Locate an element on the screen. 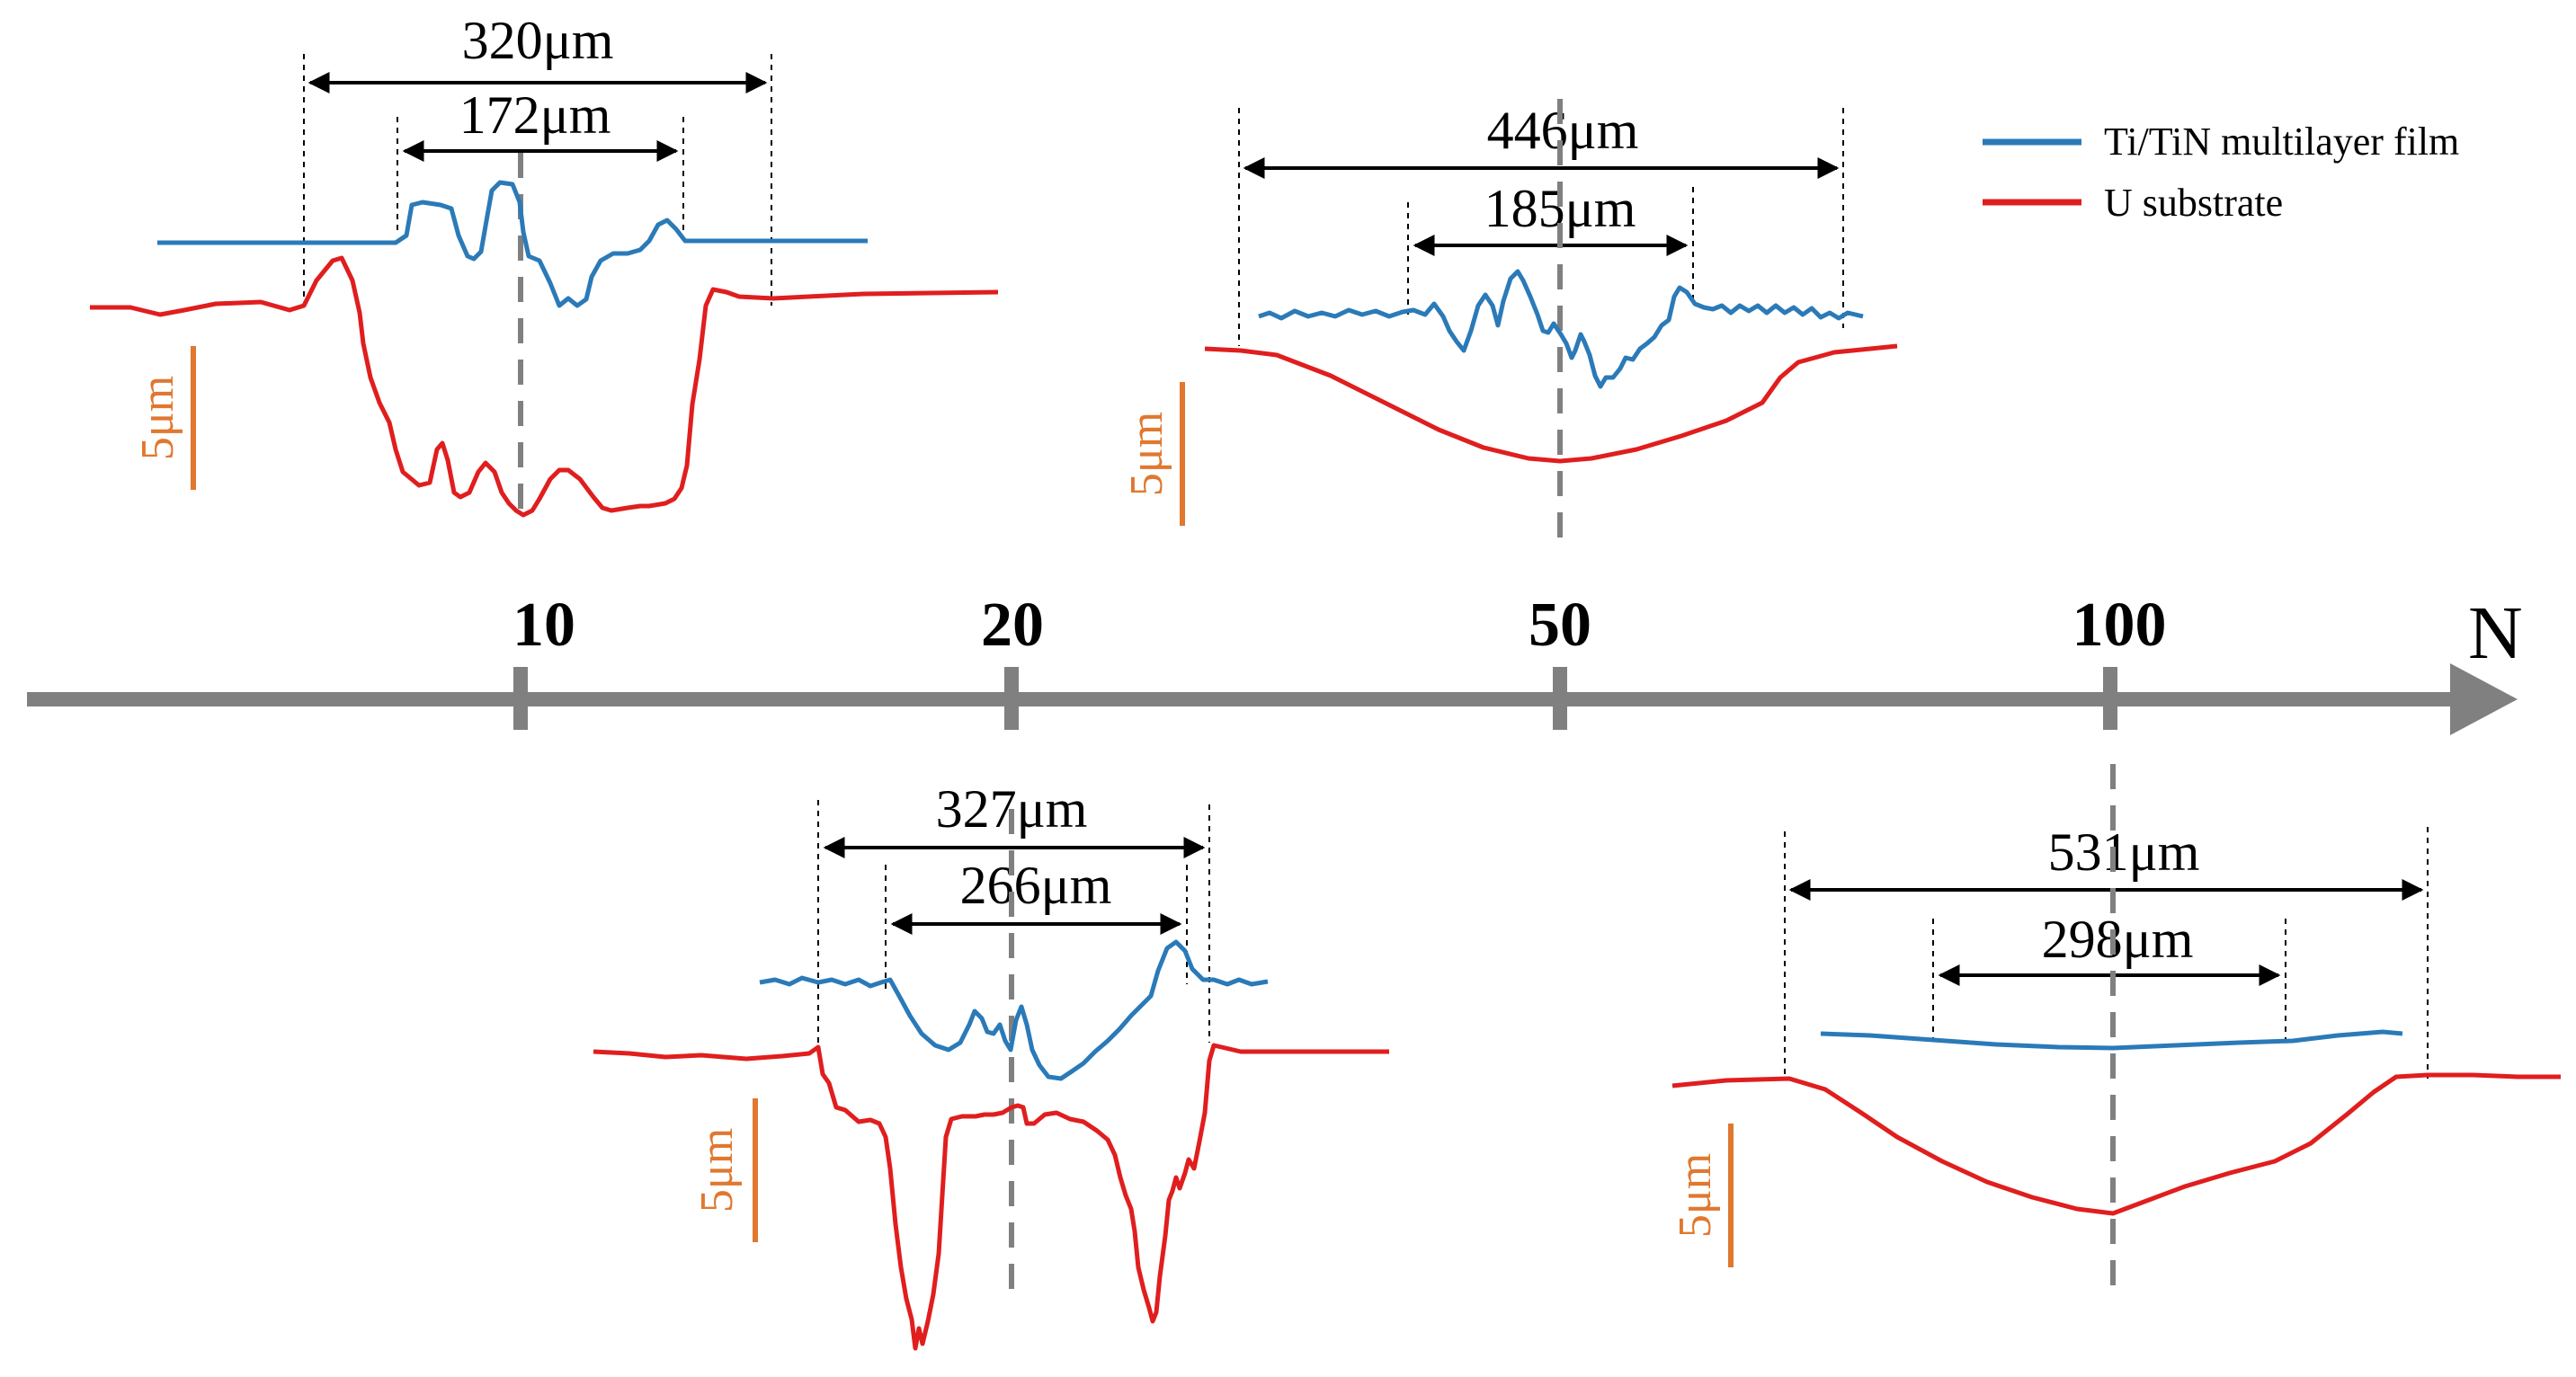  outer-width-label: 320μm is located at coordinates (538, 40).